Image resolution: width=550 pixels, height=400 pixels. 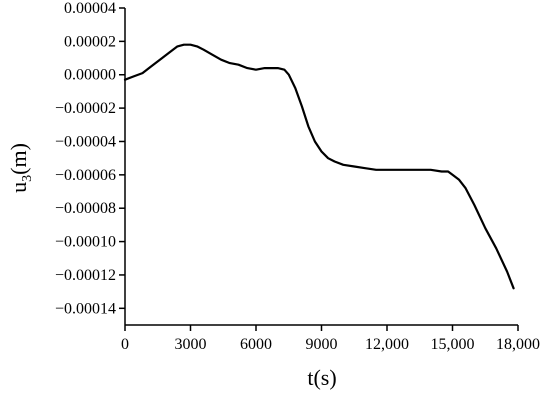 I want to click on x-tick-label: 18,000, so click(x=518, y=344).